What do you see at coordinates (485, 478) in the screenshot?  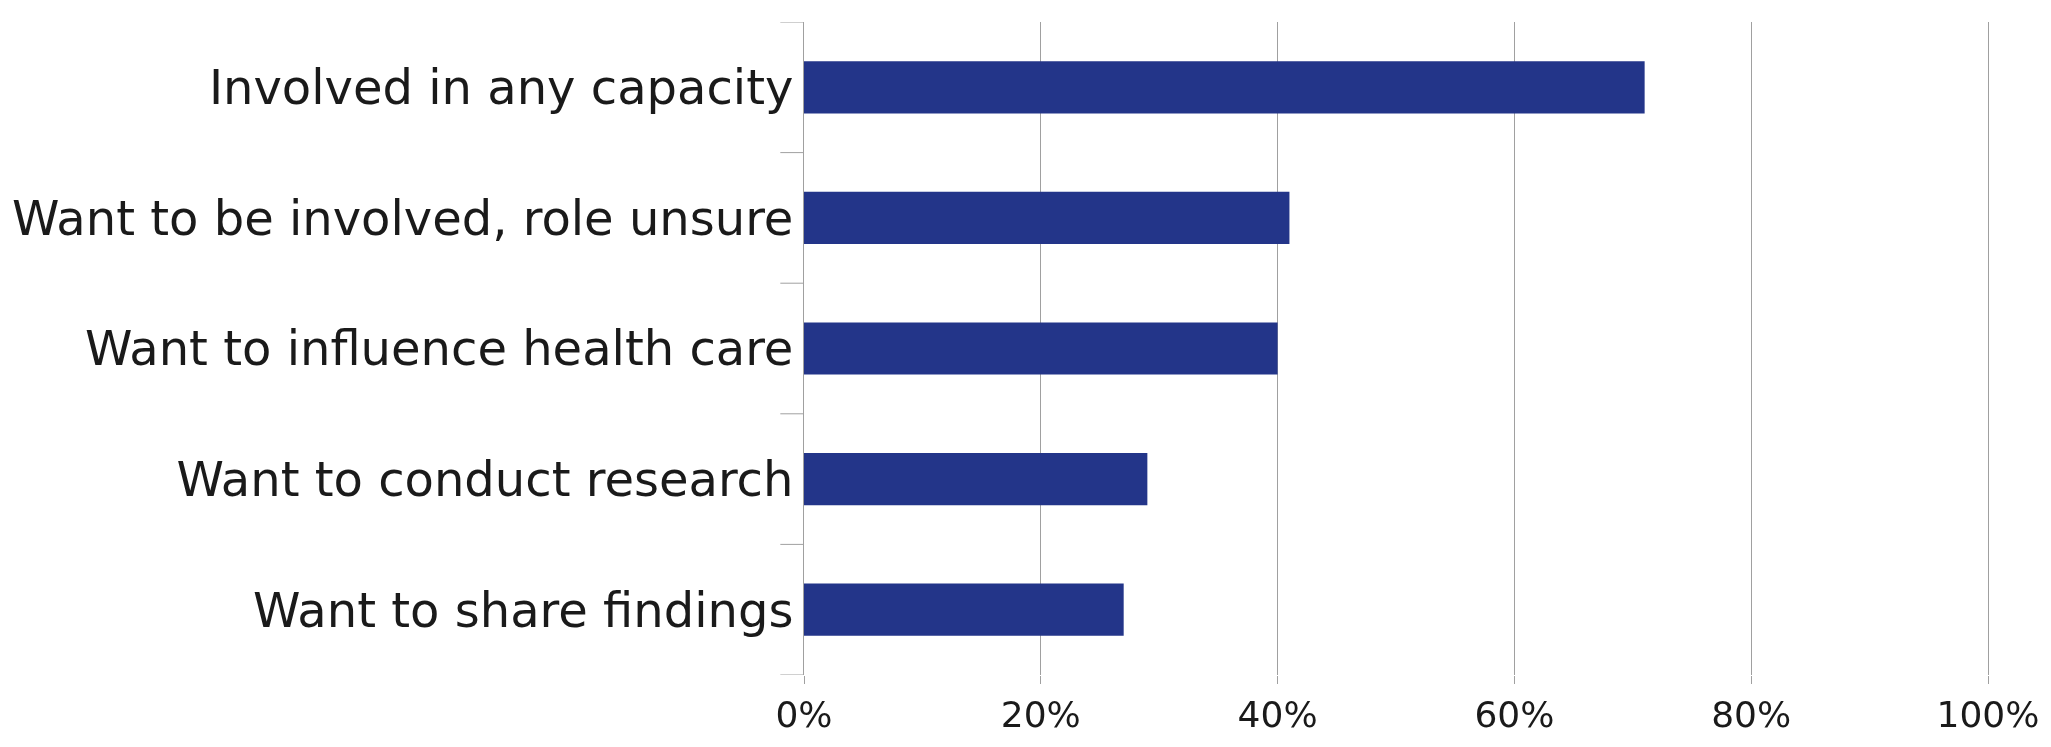 I see `y-tick-label: Want to conduct research` at bounding box center [485, 478].